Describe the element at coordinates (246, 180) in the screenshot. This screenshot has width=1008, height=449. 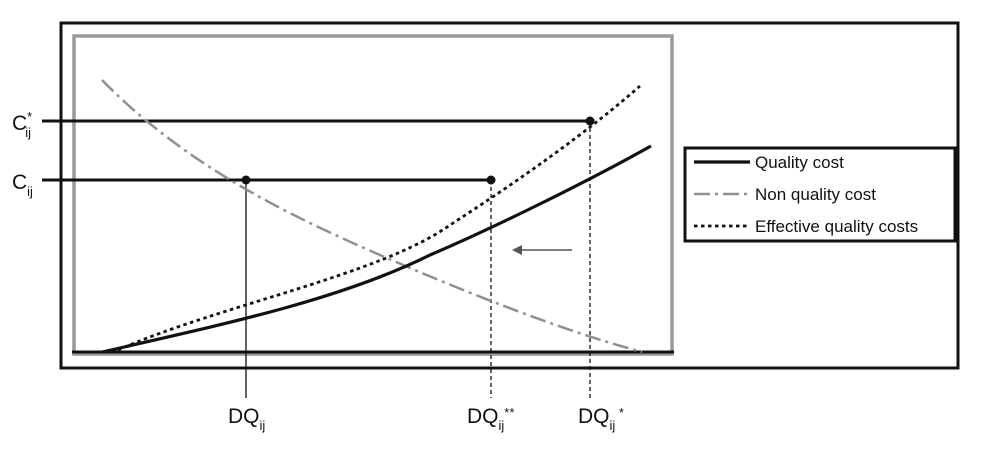
I see `intersection-point-dq` at that location.